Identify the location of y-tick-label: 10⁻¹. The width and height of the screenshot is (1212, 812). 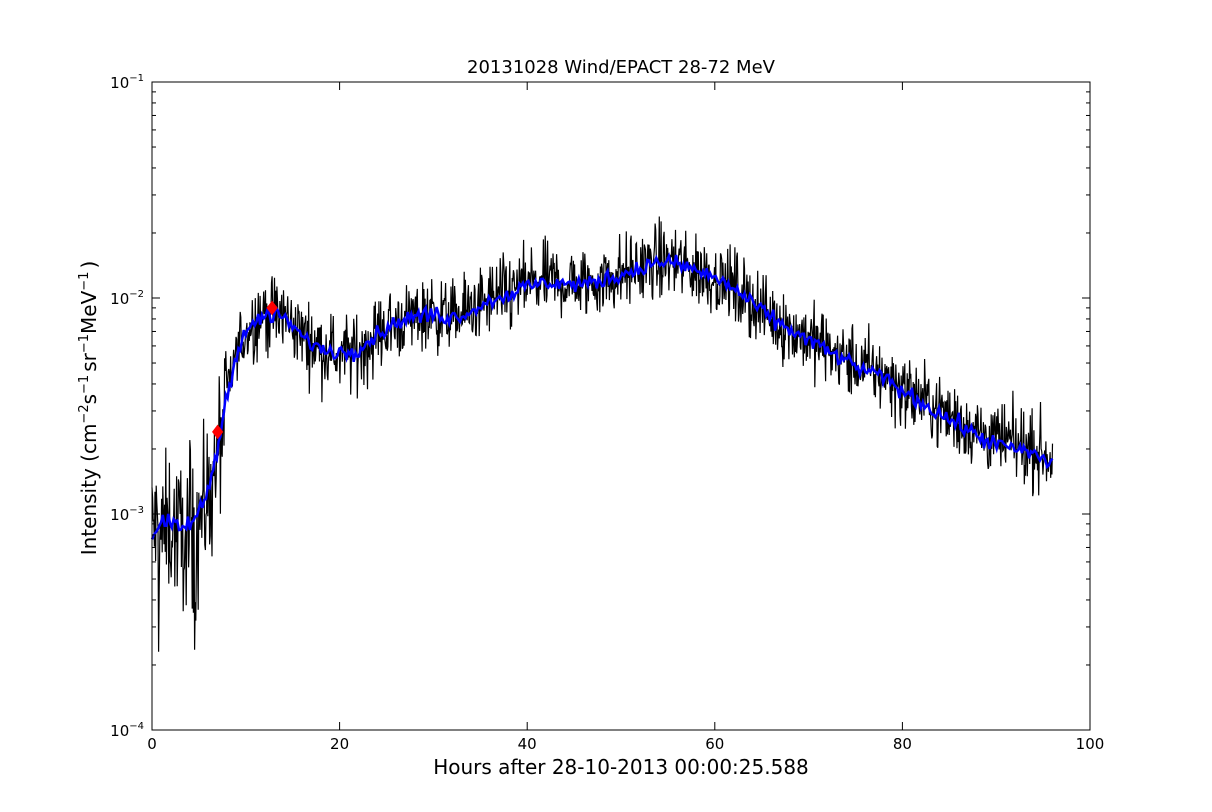
(127, 82).